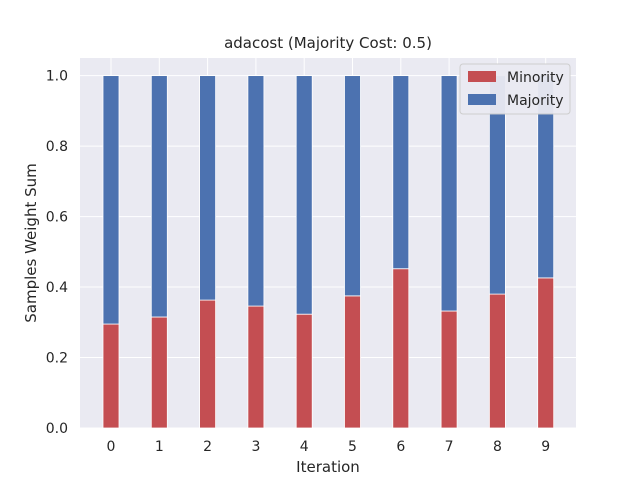 The width and height of the screenshot is (640, 480). I want to click on y-tick-labels: 0.0 0.2 0.4 0.6 0.8 1.0, so click(57, 253).